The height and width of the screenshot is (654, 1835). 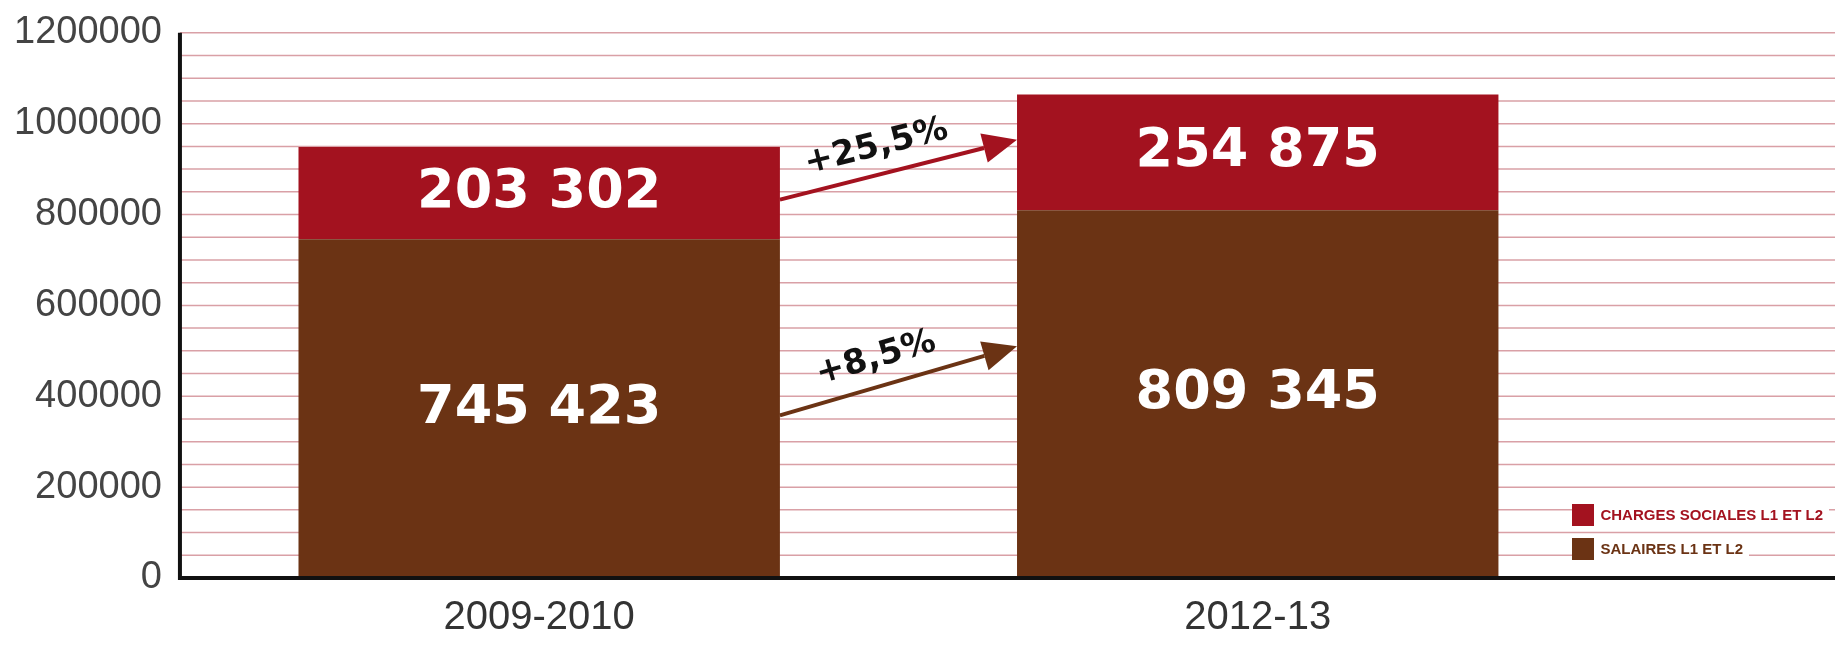 What do you see at coordinates (98, 484) in the screenshot?
I see `y-tick-label: 200000` at bounding box center [98, 484].